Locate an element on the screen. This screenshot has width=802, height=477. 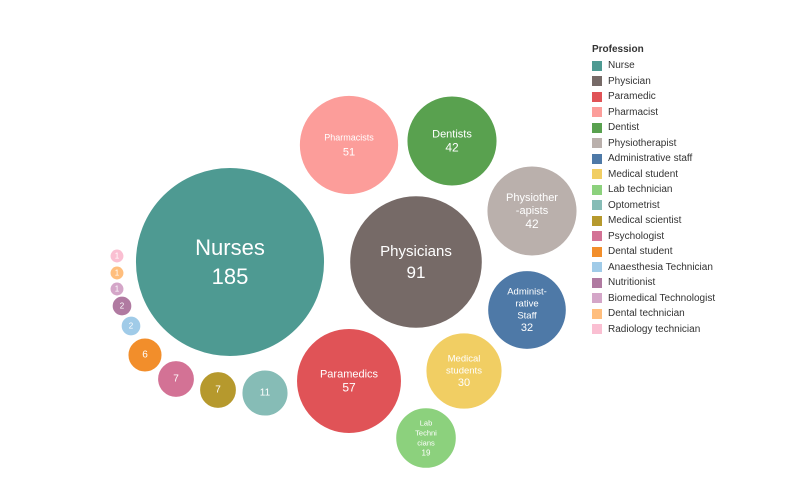
bubble-label: students is located at coordinates (464, 371).